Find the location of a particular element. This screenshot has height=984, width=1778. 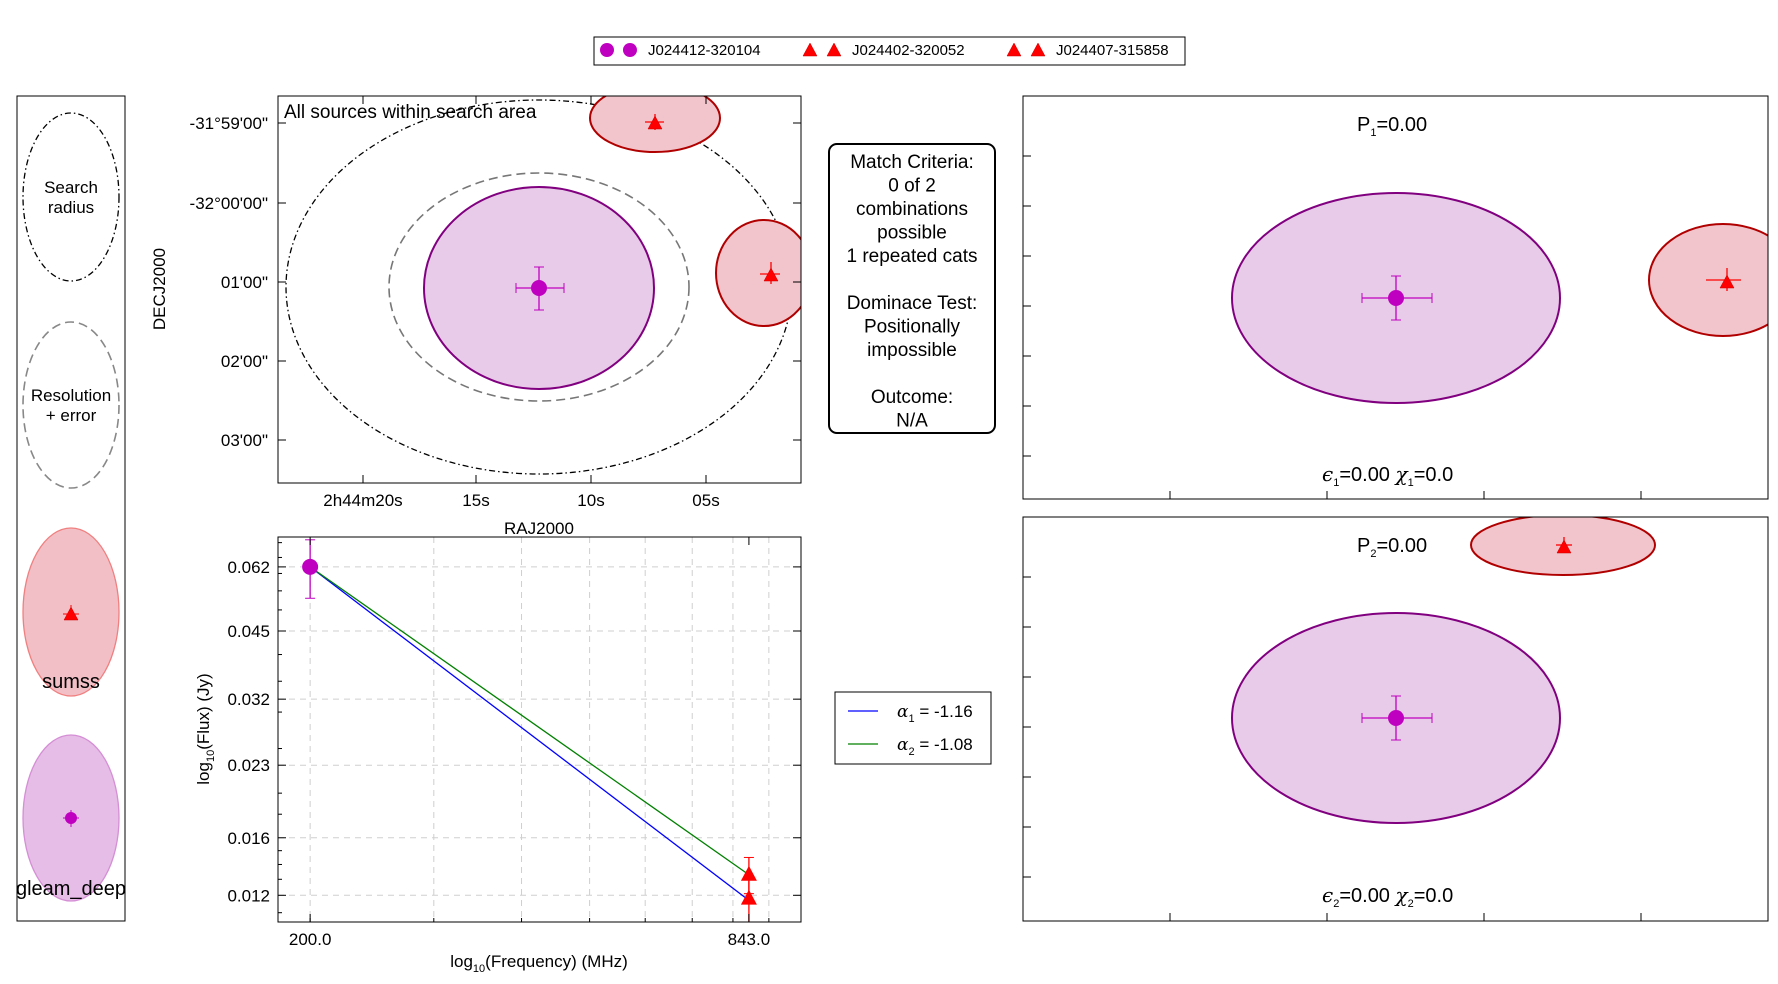

ra-tick-label: 10s is located at coordinates (590, 500).